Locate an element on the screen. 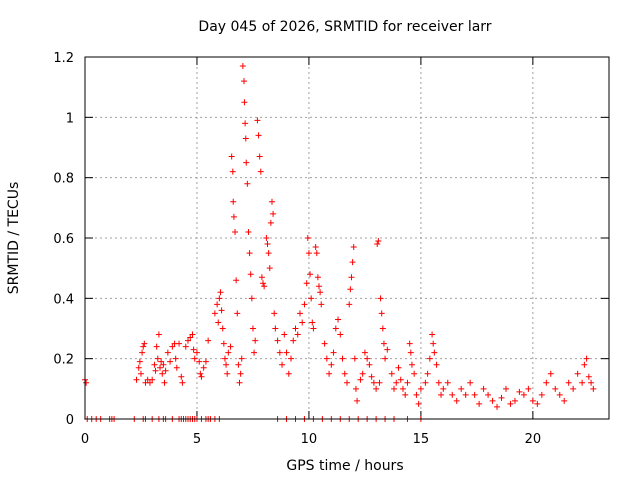 The image size is (640, 480). y-axis-label: SRMTID / TECUs is located at coordinates (14, 238).